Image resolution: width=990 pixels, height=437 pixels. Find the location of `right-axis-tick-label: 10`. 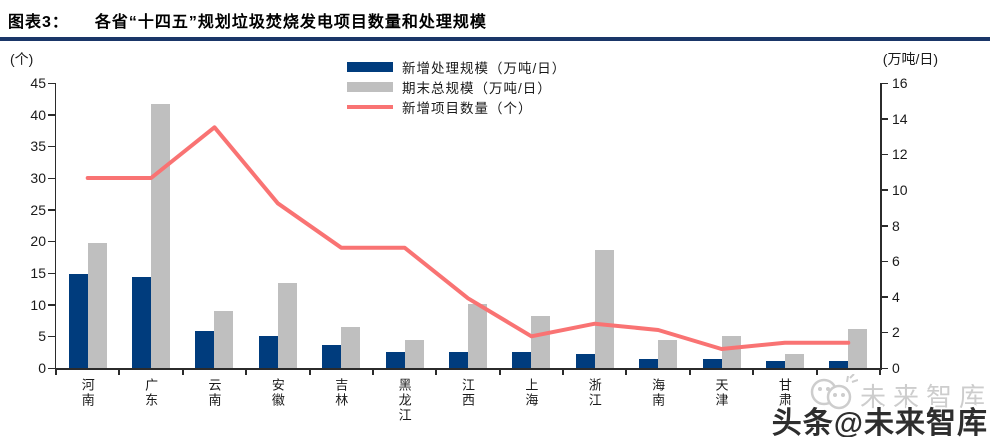

right-axis-tick-label: 10 is located at coordinates (900, 189).